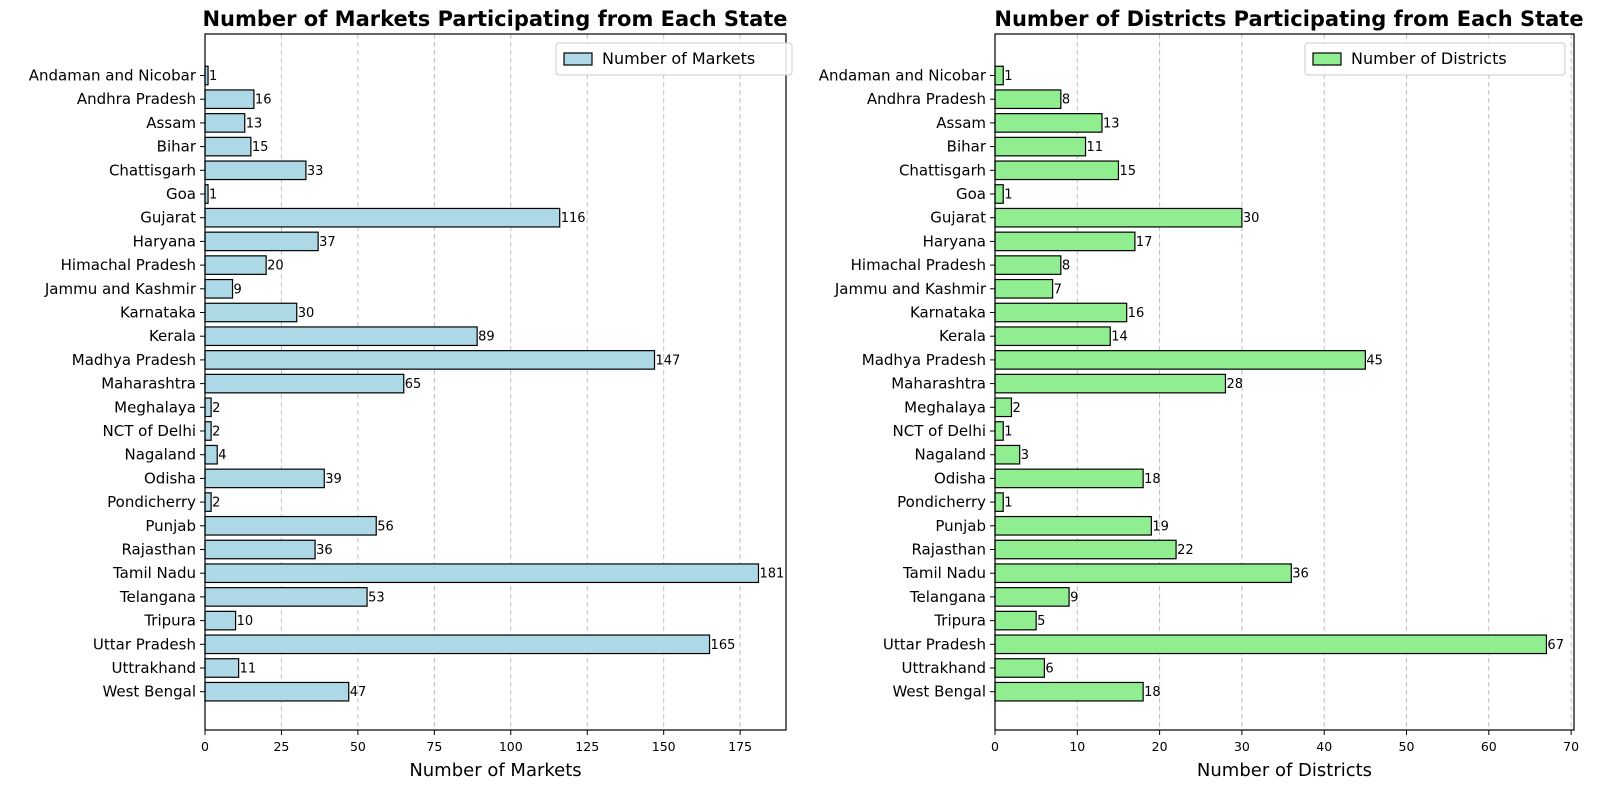 This screenshot has width=1606, height=790. What do you see at coordinates (939, 692) in the screenshot?
I see `category-label: West Bengal` at bounding box center [939, 692].